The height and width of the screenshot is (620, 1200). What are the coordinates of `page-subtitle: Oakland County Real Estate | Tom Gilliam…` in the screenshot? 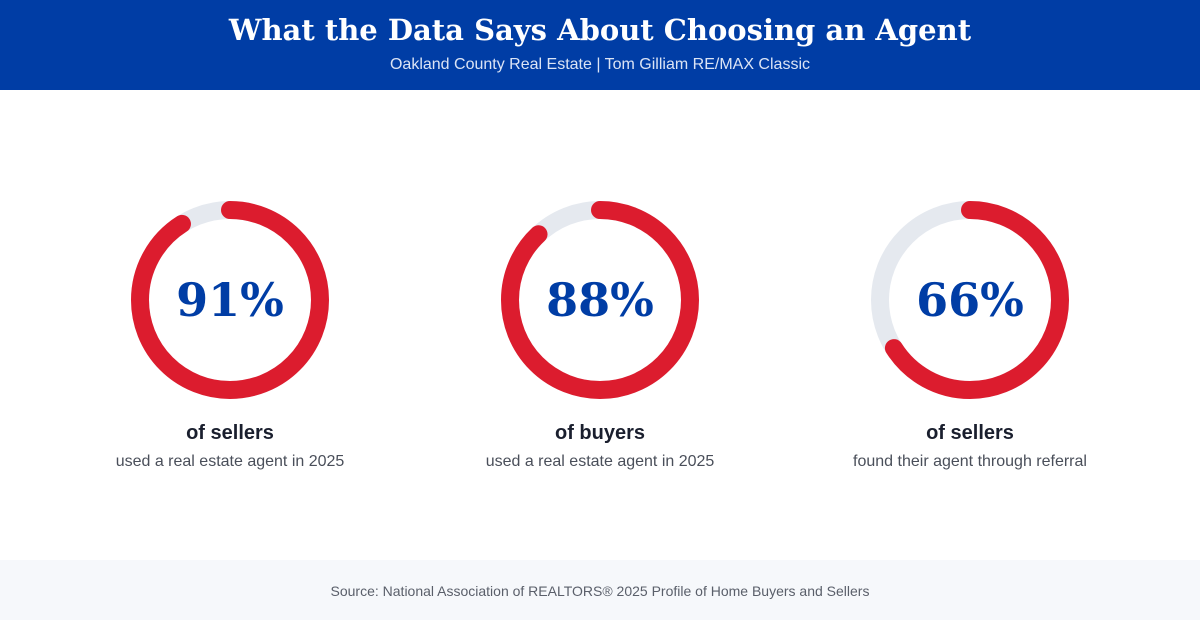 It's located at (599, 64).